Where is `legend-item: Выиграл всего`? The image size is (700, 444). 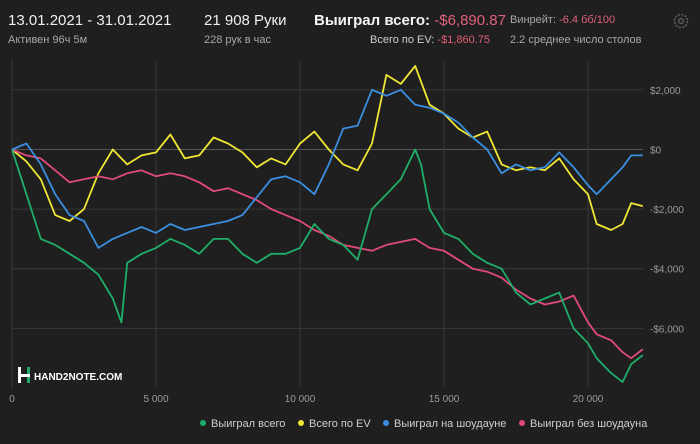 legend-item: Выиграл всего is located at coordinates (242, 424).